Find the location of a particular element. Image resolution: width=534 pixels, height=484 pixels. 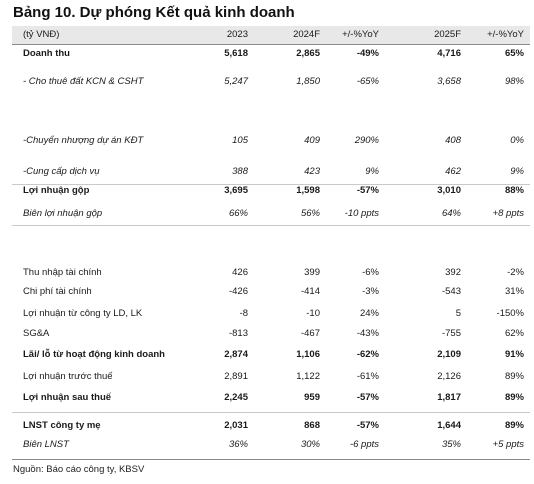

row-label: - Cho thuê đất KCN & CSHT is located at coordinates (83, 81).